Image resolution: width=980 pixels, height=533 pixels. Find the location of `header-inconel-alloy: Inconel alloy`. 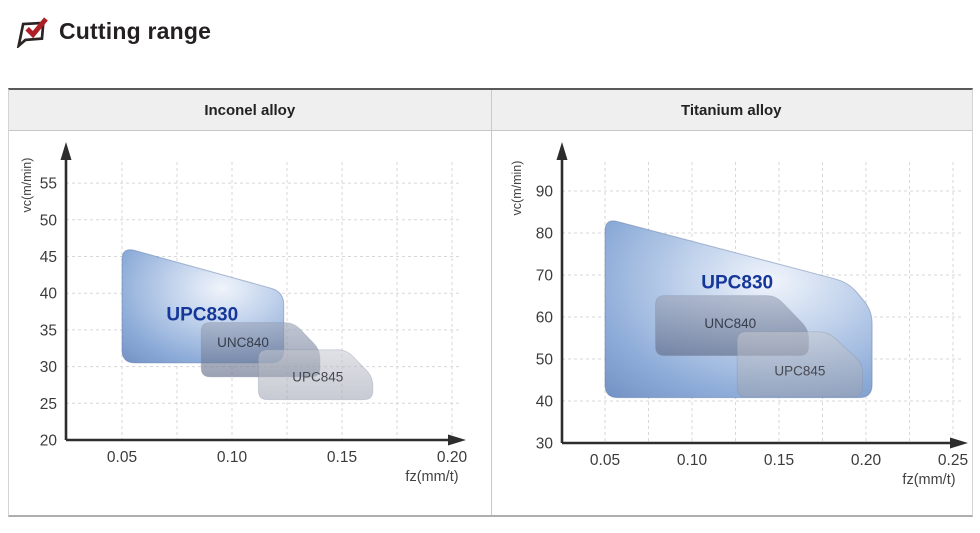

header-inconel-alloy: Inconel alloy is located at coordinates (250, 110).